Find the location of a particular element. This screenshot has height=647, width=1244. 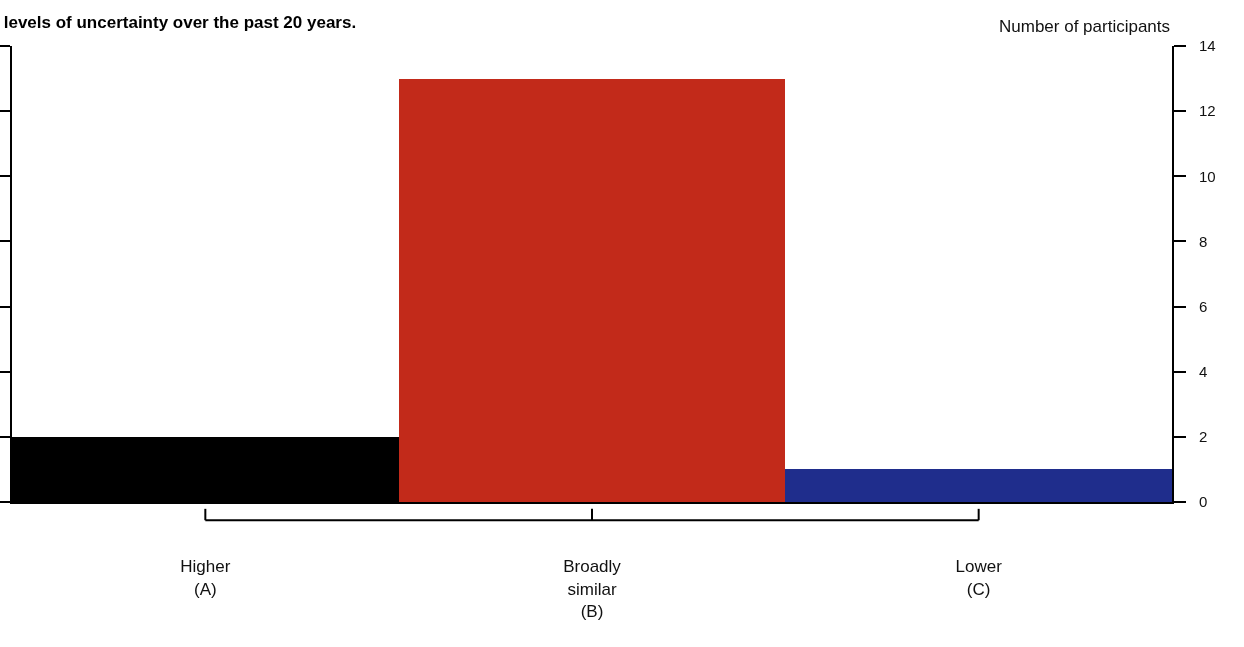

y-tick-label: 10 is located at coordinates (1207, 176).